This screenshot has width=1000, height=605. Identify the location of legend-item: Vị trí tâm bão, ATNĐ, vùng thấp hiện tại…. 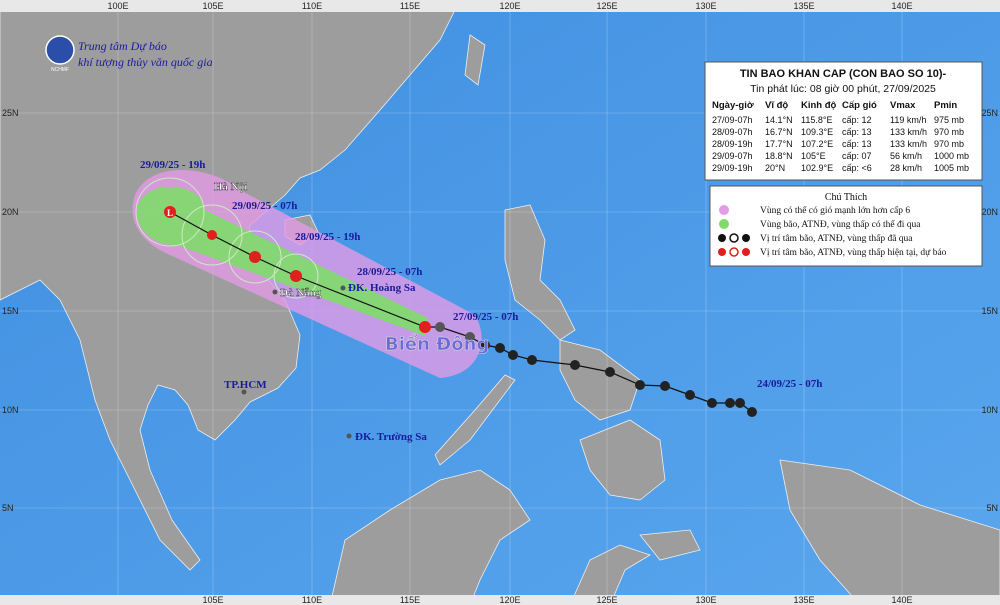
(853, 252).